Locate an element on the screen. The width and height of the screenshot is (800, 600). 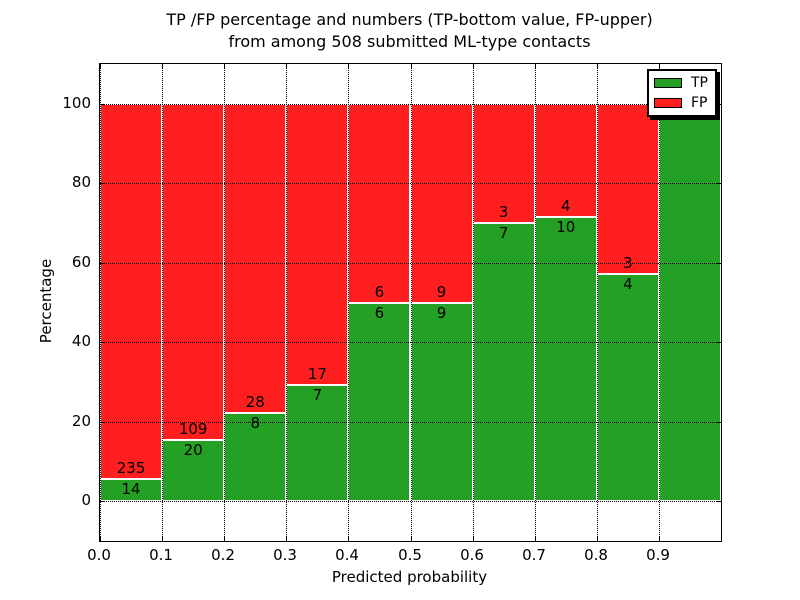
x-tick-label: 0.0 is located at coordinates (99, 555).